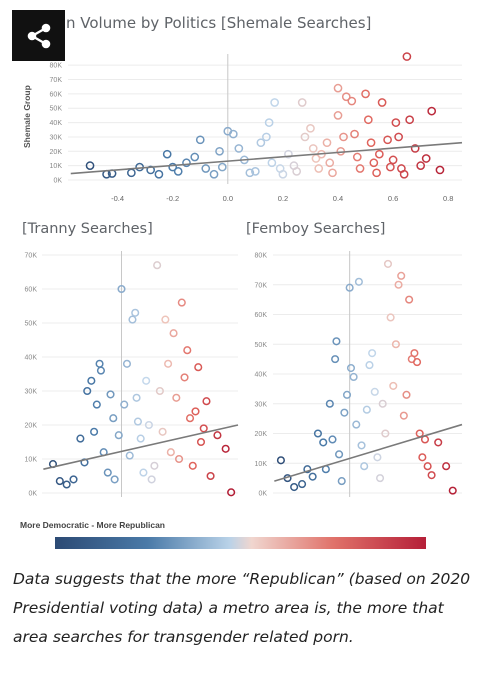 The width and height of the screenshot is (494, 680). I want to click on share-icon, so click(38, 35).